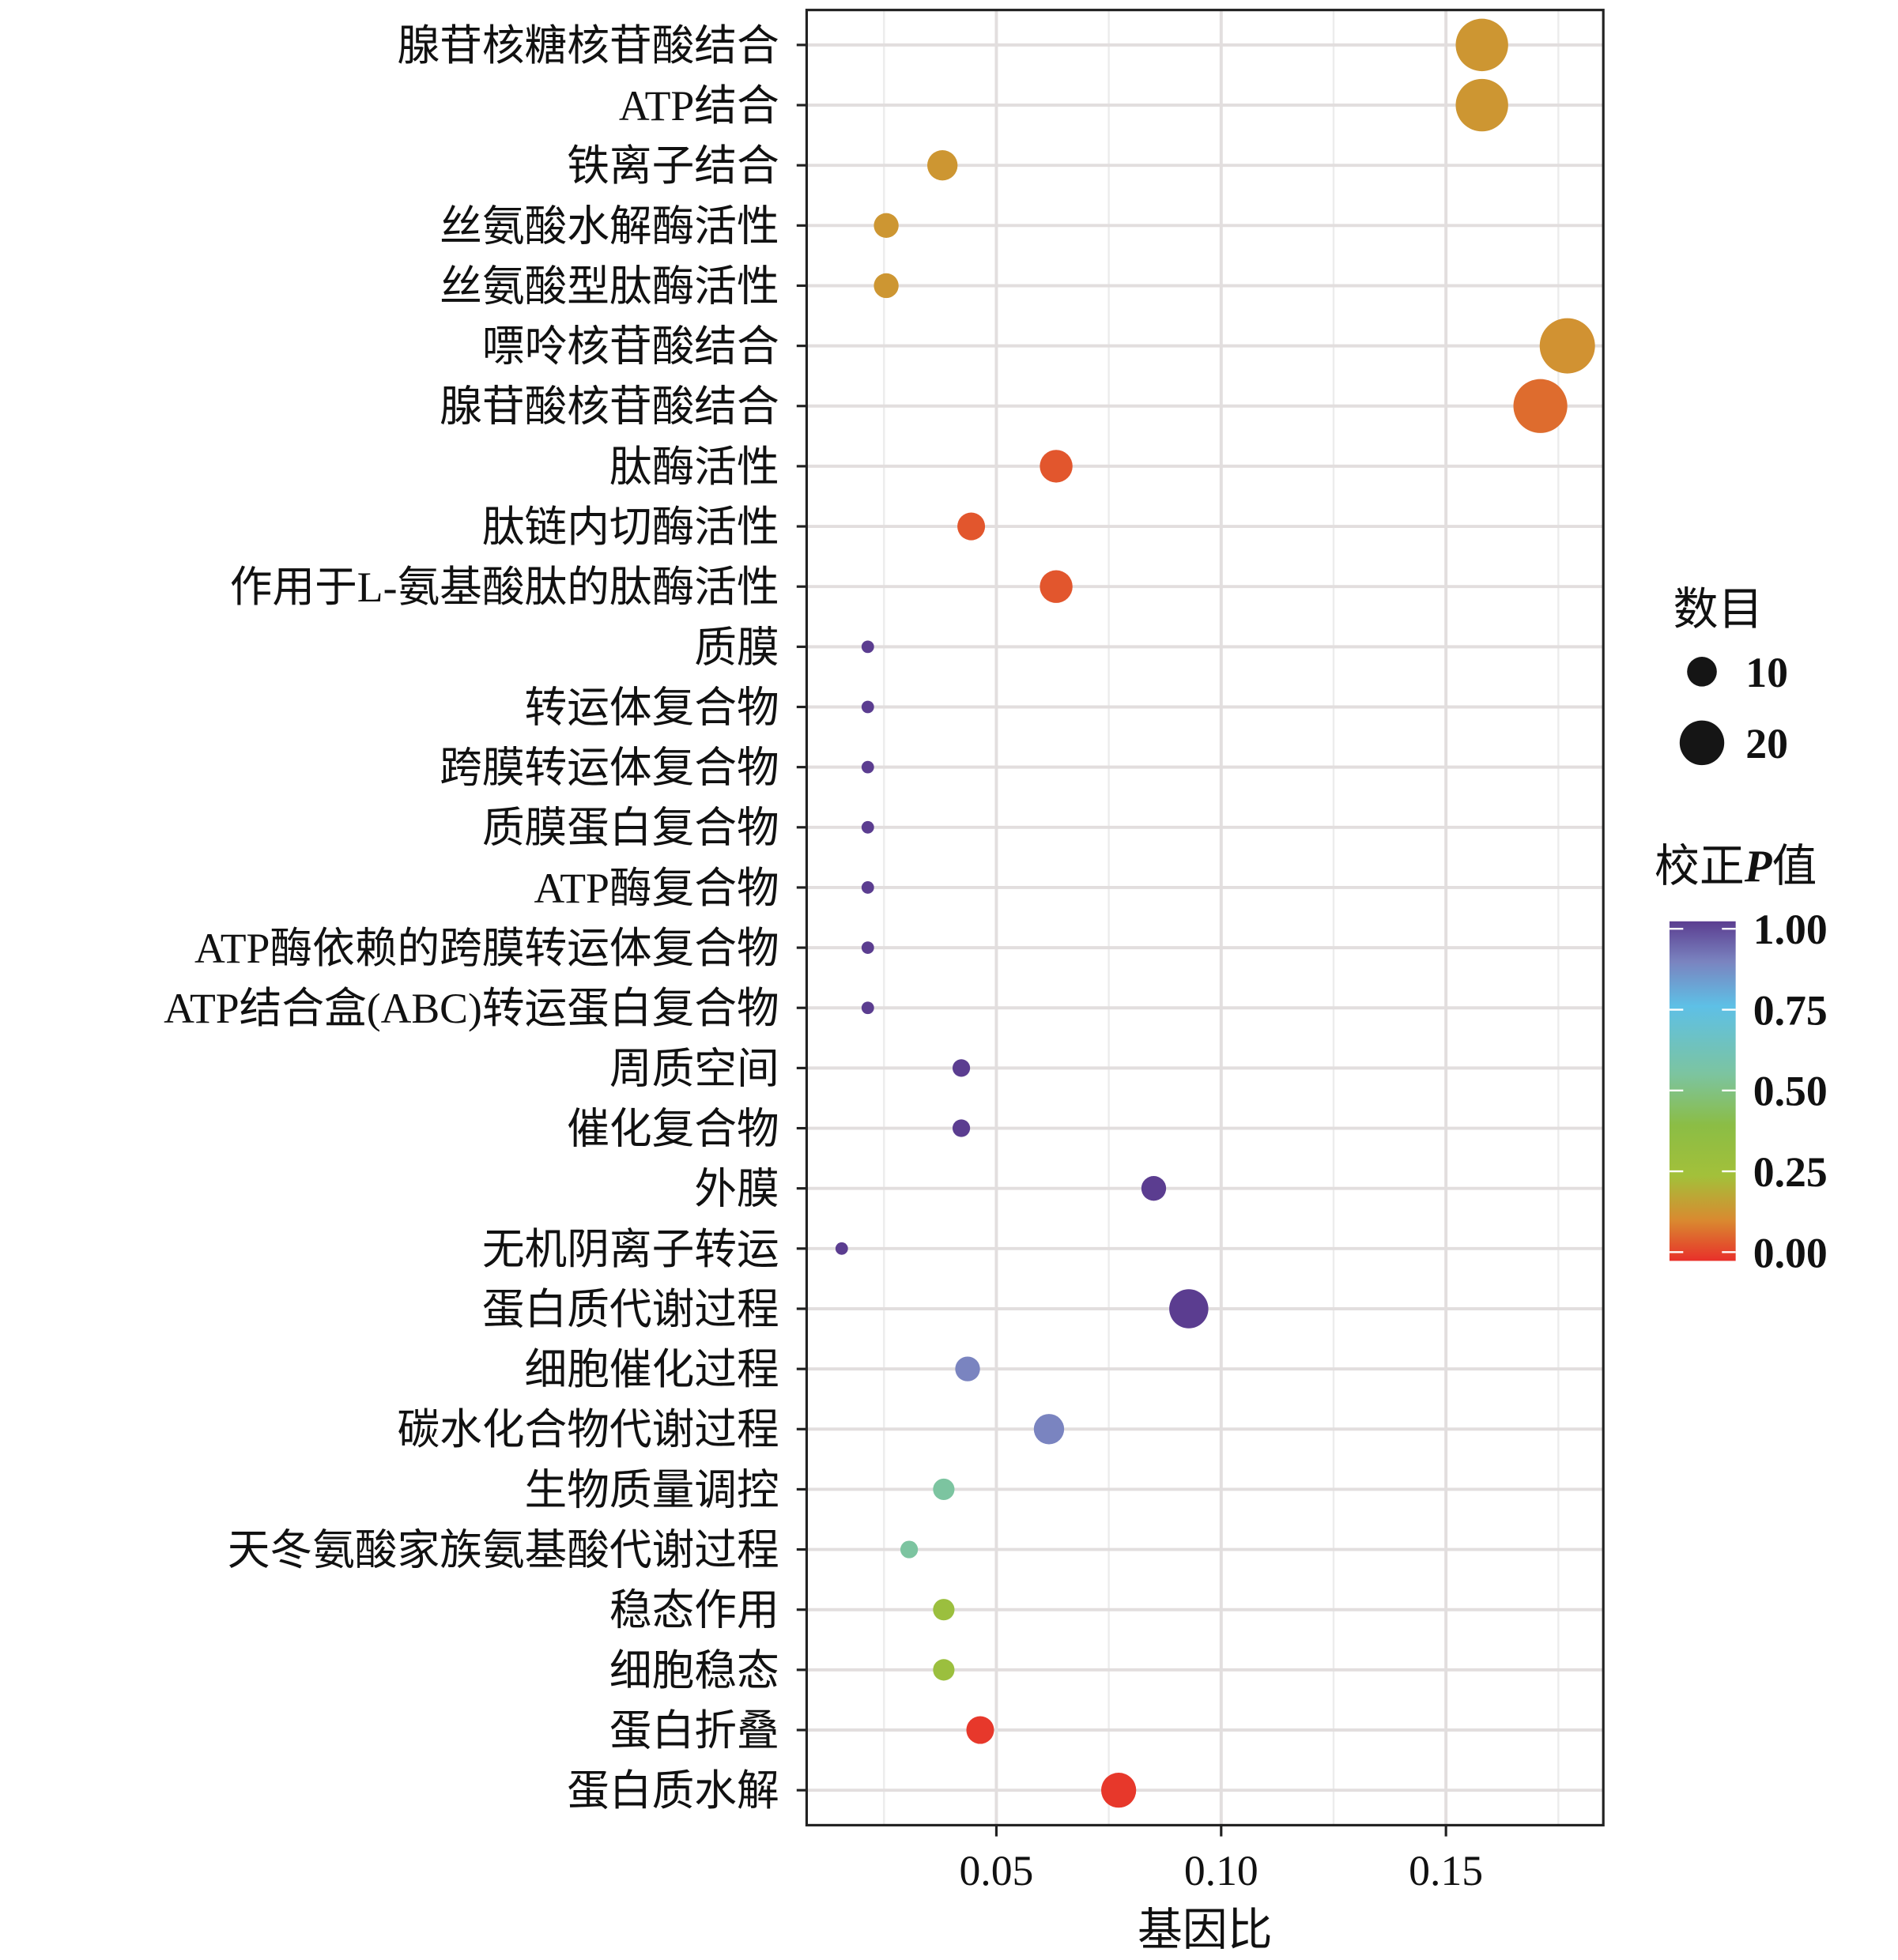  I want to click on y-tick-label: 丝氨酸型肽酶活性, so click(609, 286).